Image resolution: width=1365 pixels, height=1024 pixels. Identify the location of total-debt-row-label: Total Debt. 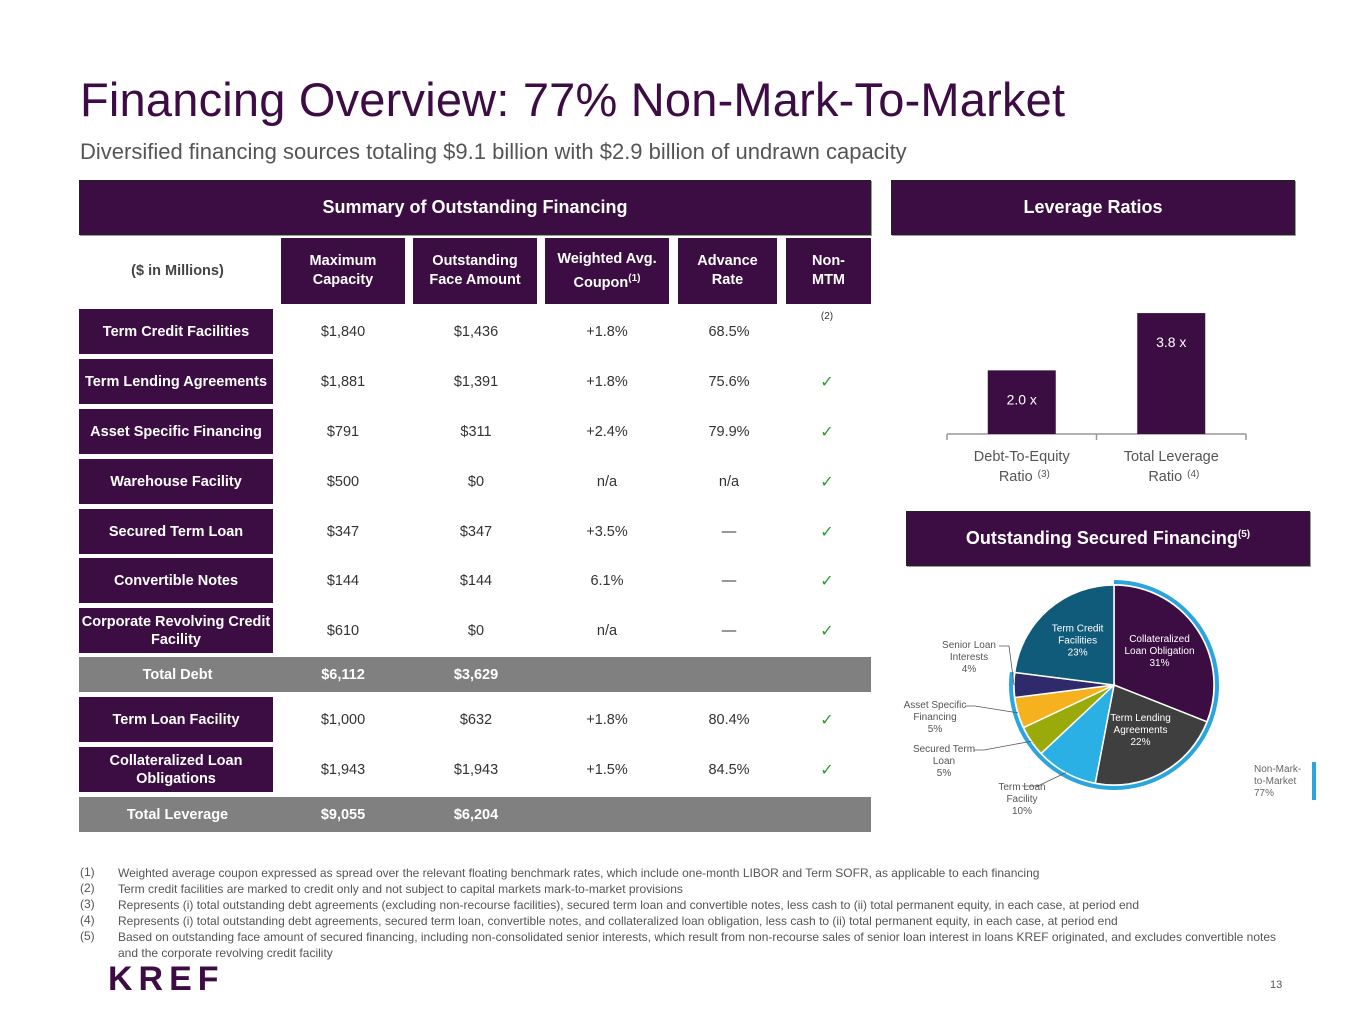
(177, 674).